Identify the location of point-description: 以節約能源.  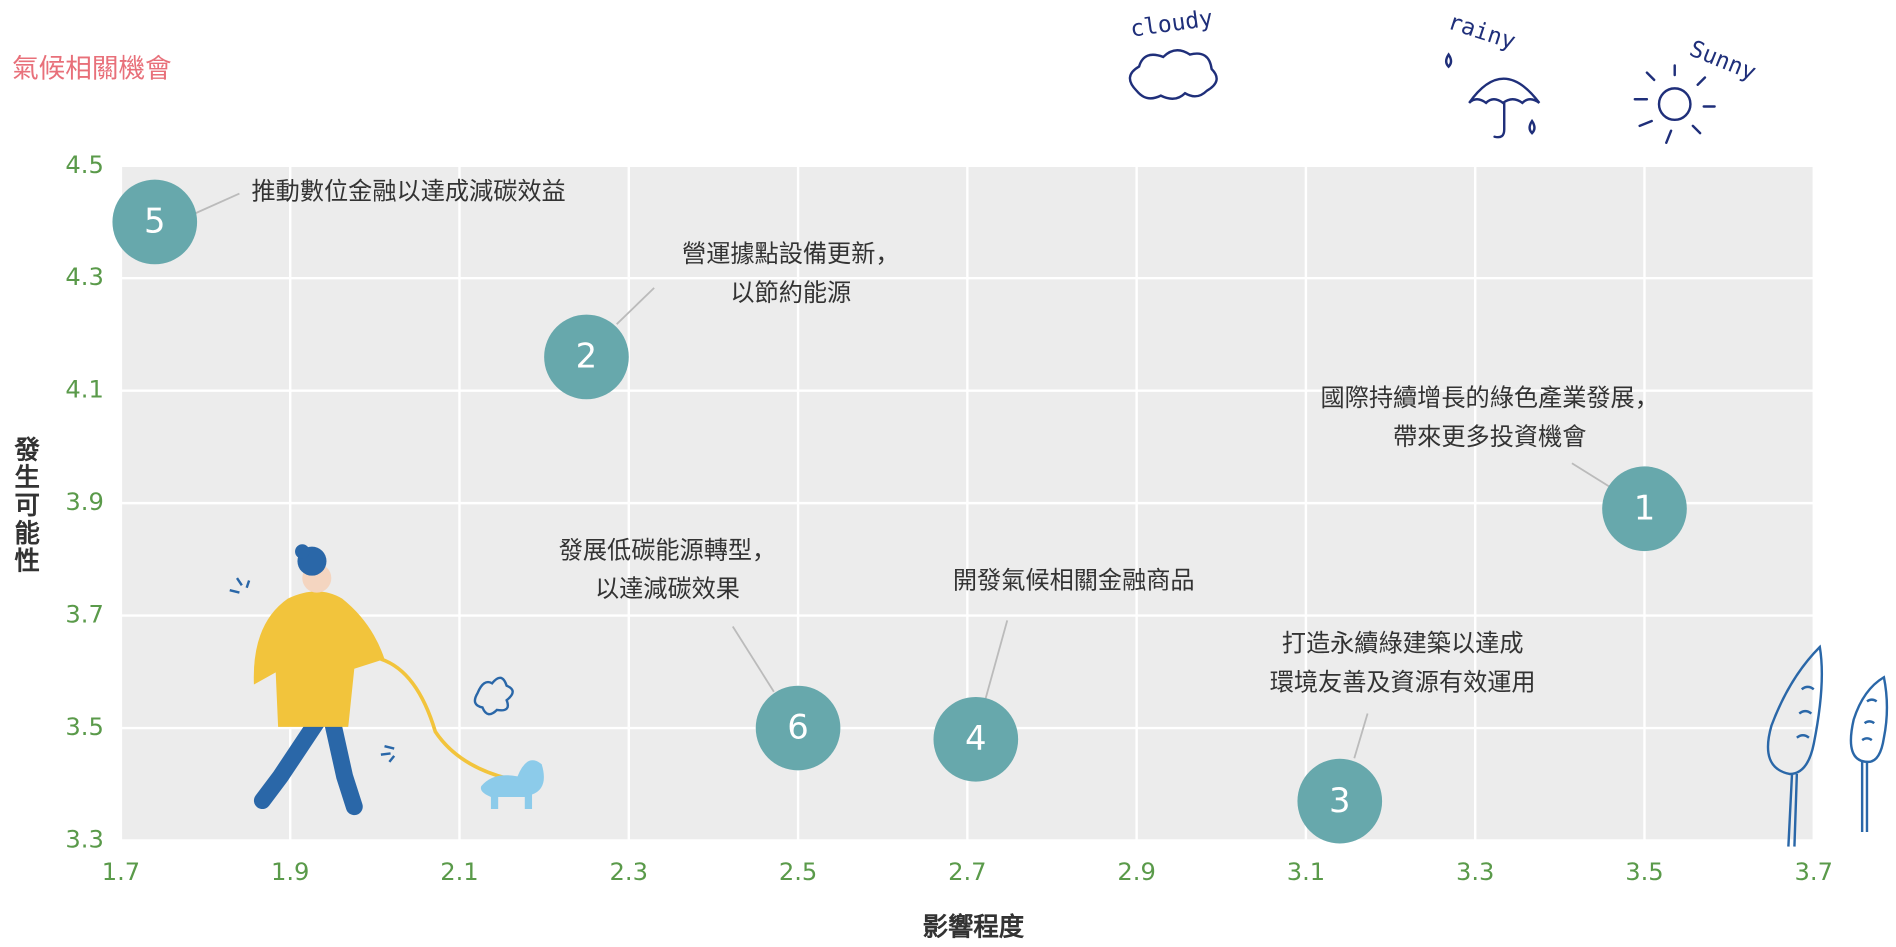
(790, 293).